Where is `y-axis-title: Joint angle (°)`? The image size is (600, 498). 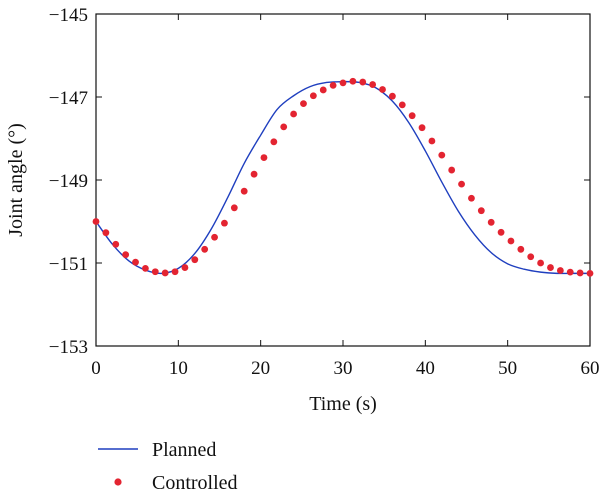
y-axis-title: Joint angle (°) is located at coordinates (16, 180).